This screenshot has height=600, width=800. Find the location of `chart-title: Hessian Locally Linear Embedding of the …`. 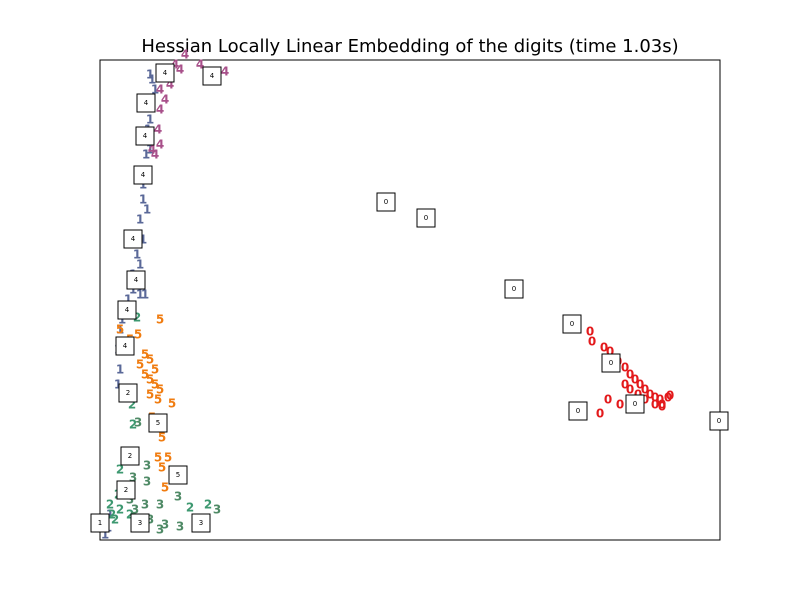

chart-title: Hessian Locally Linear Embedding of the … is located at coordinates (409, 46).